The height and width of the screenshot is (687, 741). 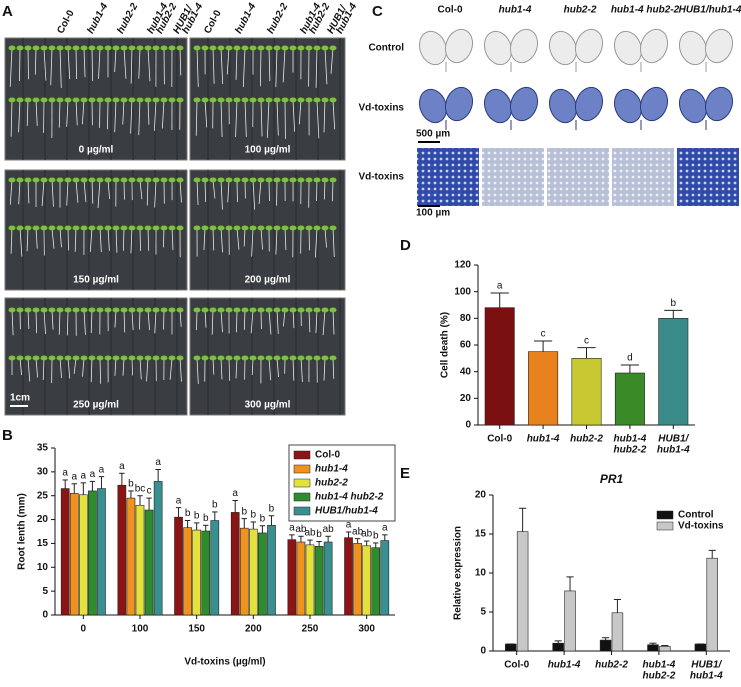 What do you see at coordinates (481, 534) in the screenshot?
I see `y-tick-label: 15` at bounding box center [481, 534].